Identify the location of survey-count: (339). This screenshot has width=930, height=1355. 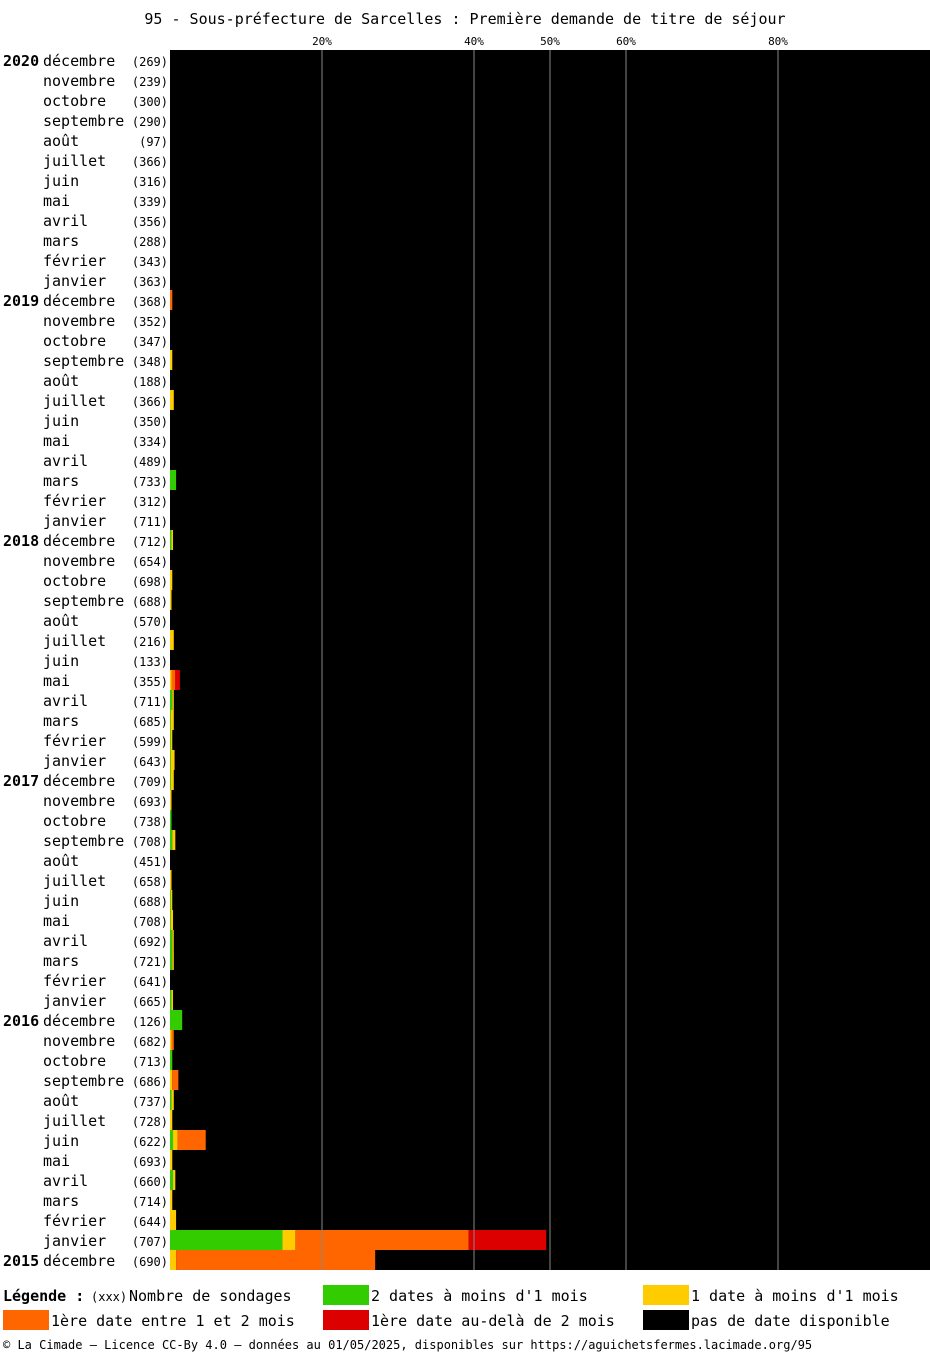
(150, 202).